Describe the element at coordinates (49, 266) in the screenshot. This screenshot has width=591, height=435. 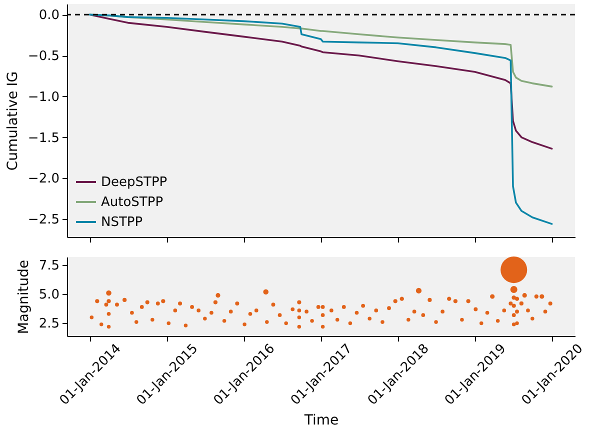
I see `y-tick-label: 7.5` at that location.